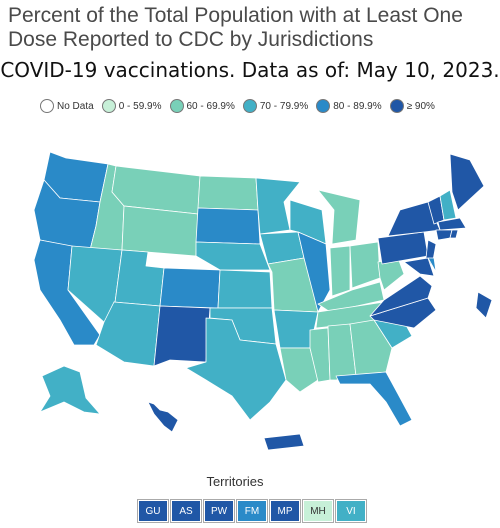 The width and height of the screenshot is (500, 528). What do you see at coordinates (454, 234) in the screenshot?
I see `state-rhode-island` at bounding box center [454, 234].